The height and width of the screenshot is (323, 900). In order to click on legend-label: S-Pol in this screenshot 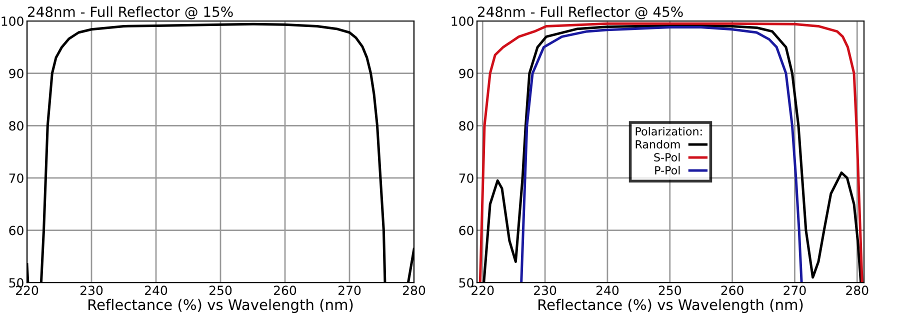, I will do `click(667, 157)`.